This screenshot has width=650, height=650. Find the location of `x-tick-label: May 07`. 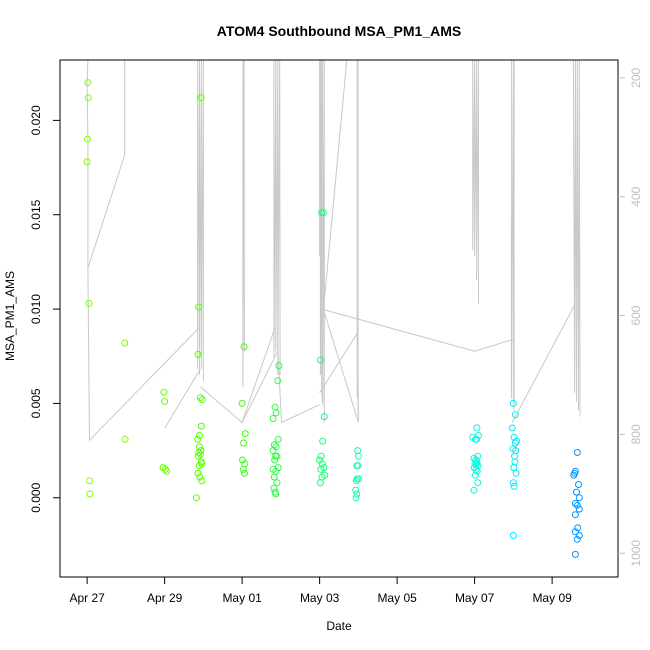

x-tick-label: May 07 is located at coordinates (475, 598).